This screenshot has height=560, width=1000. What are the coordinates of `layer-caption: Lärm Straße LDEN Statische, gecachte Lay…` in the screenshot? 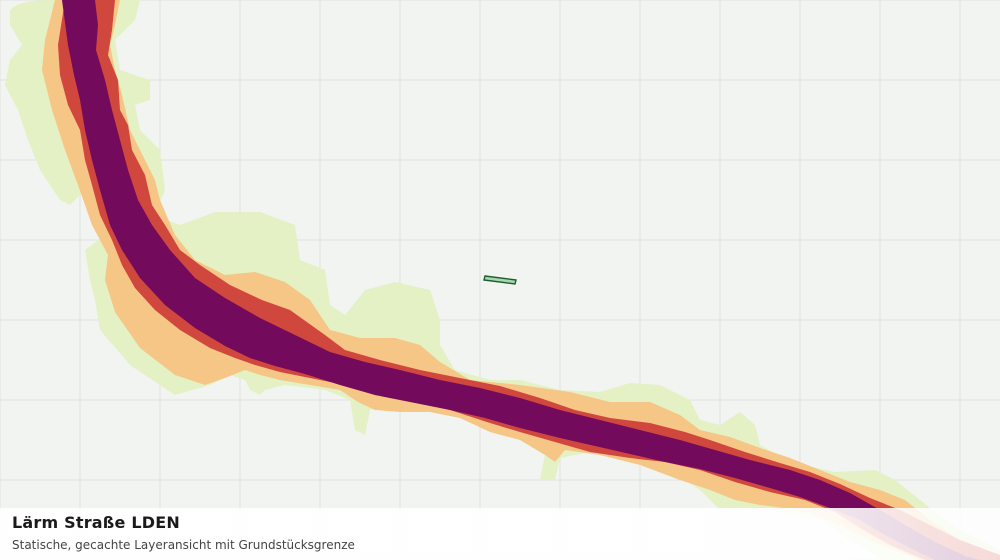 It's located at (500, 534).